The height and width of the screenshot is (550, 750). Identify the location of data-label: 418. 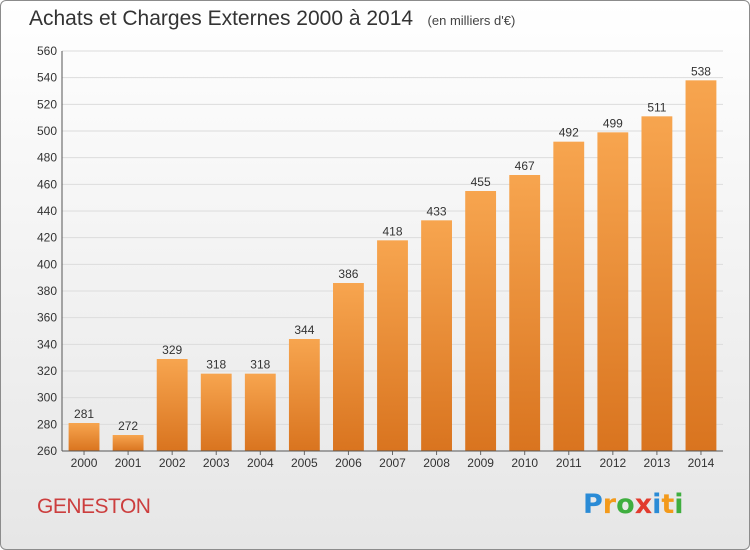
(392, 231).